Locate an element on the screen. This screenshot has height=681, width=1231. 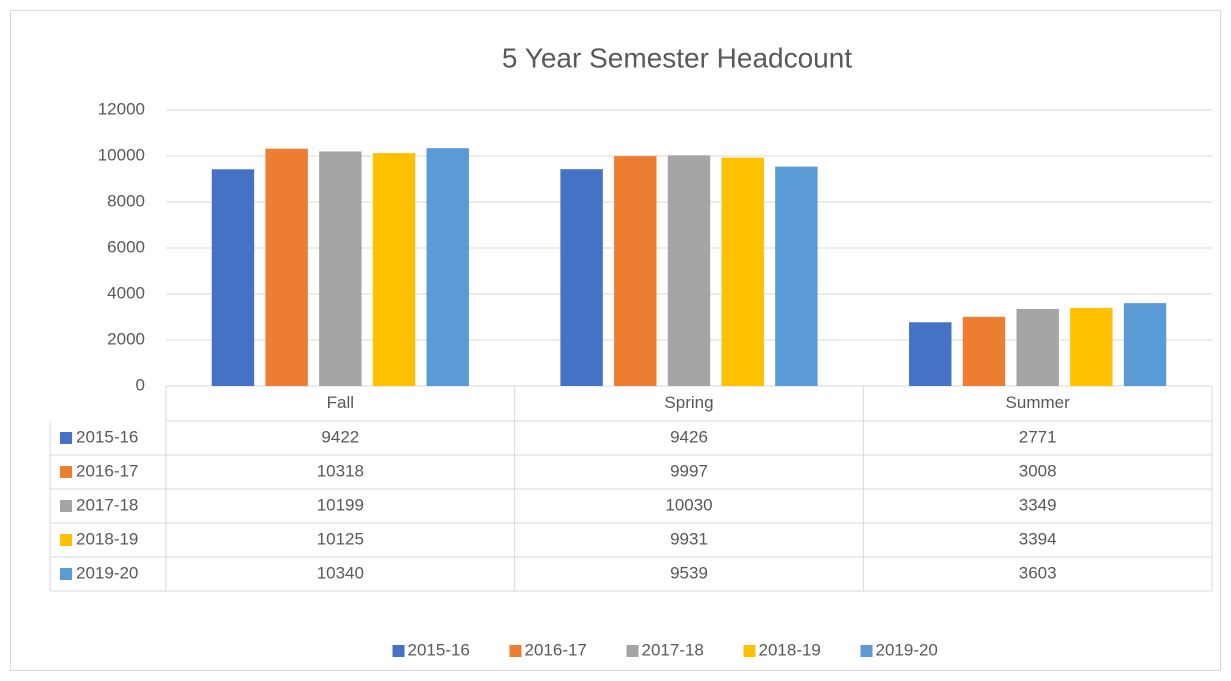
y-tick-label: 4000 is located at coordinates (126, 292).